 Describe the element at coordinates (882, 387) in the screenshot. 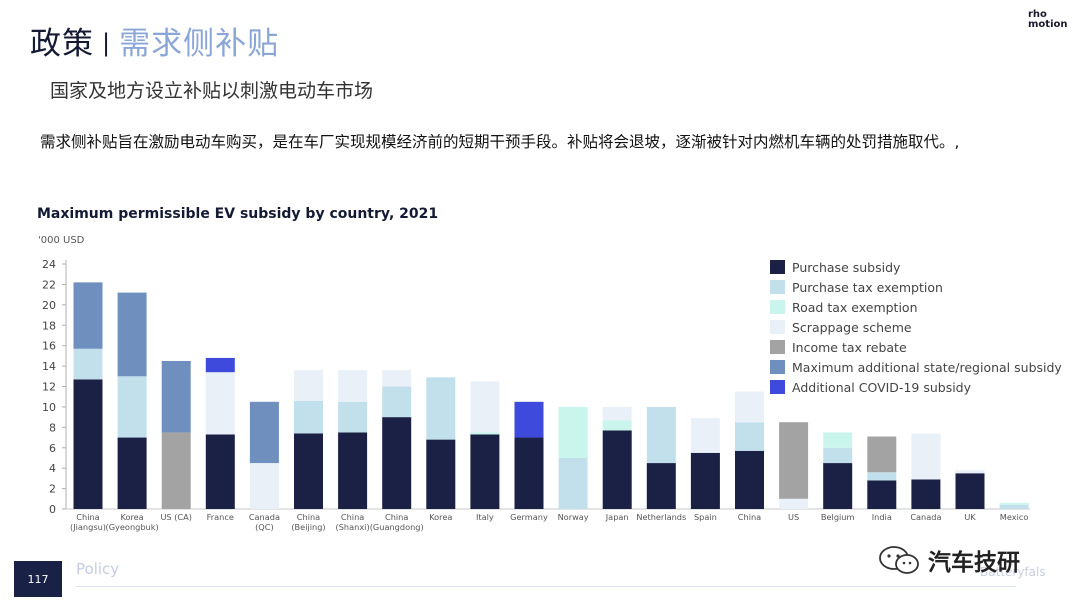

I see `legend-label: Additional COVID-19 subsidy` at that location.